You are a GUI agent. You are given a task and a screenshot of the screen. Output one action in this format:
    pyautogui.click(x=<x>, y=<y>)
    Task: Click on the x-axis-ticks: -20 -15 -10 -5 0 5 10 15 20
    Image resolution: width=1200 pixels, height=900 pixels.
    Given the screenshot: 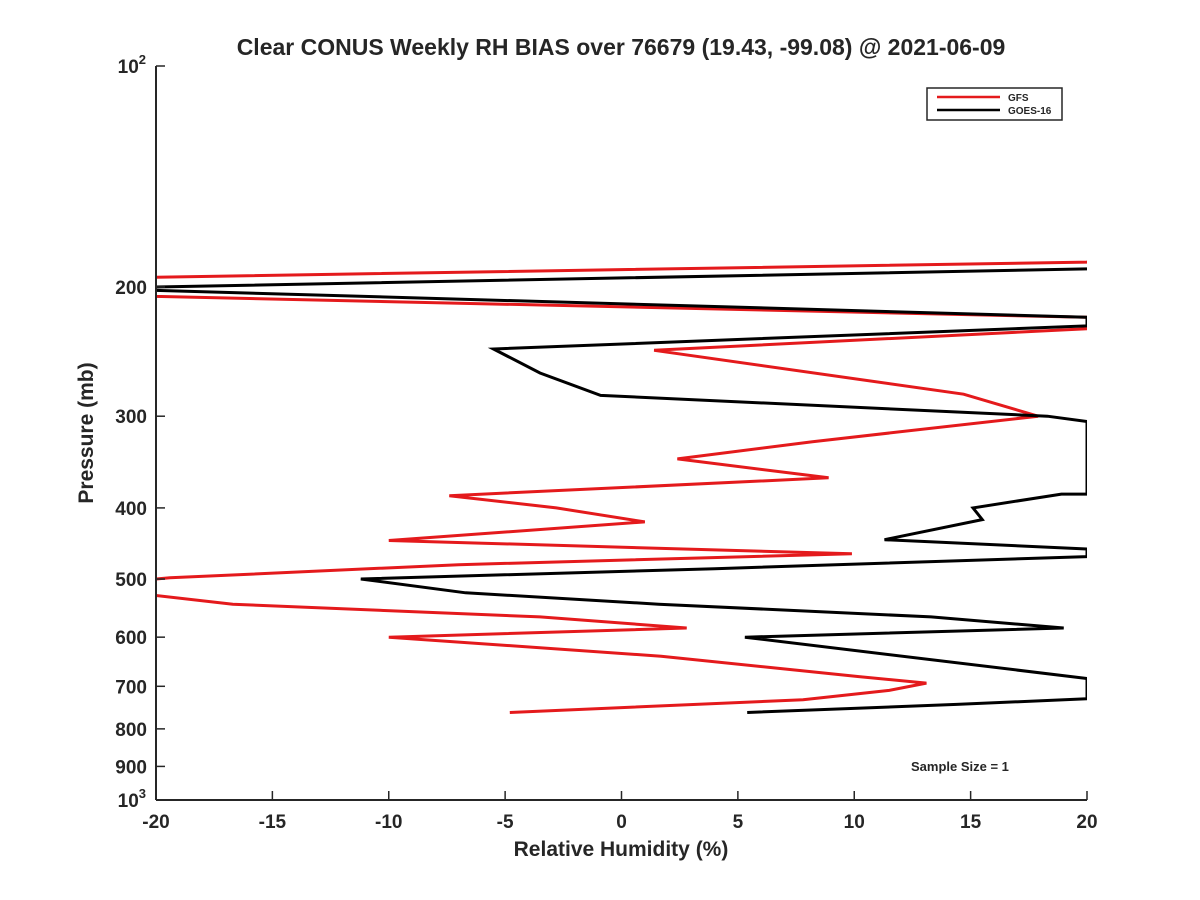 What is the action you would take?
    pyautogui.click(x=620, y=812)
    